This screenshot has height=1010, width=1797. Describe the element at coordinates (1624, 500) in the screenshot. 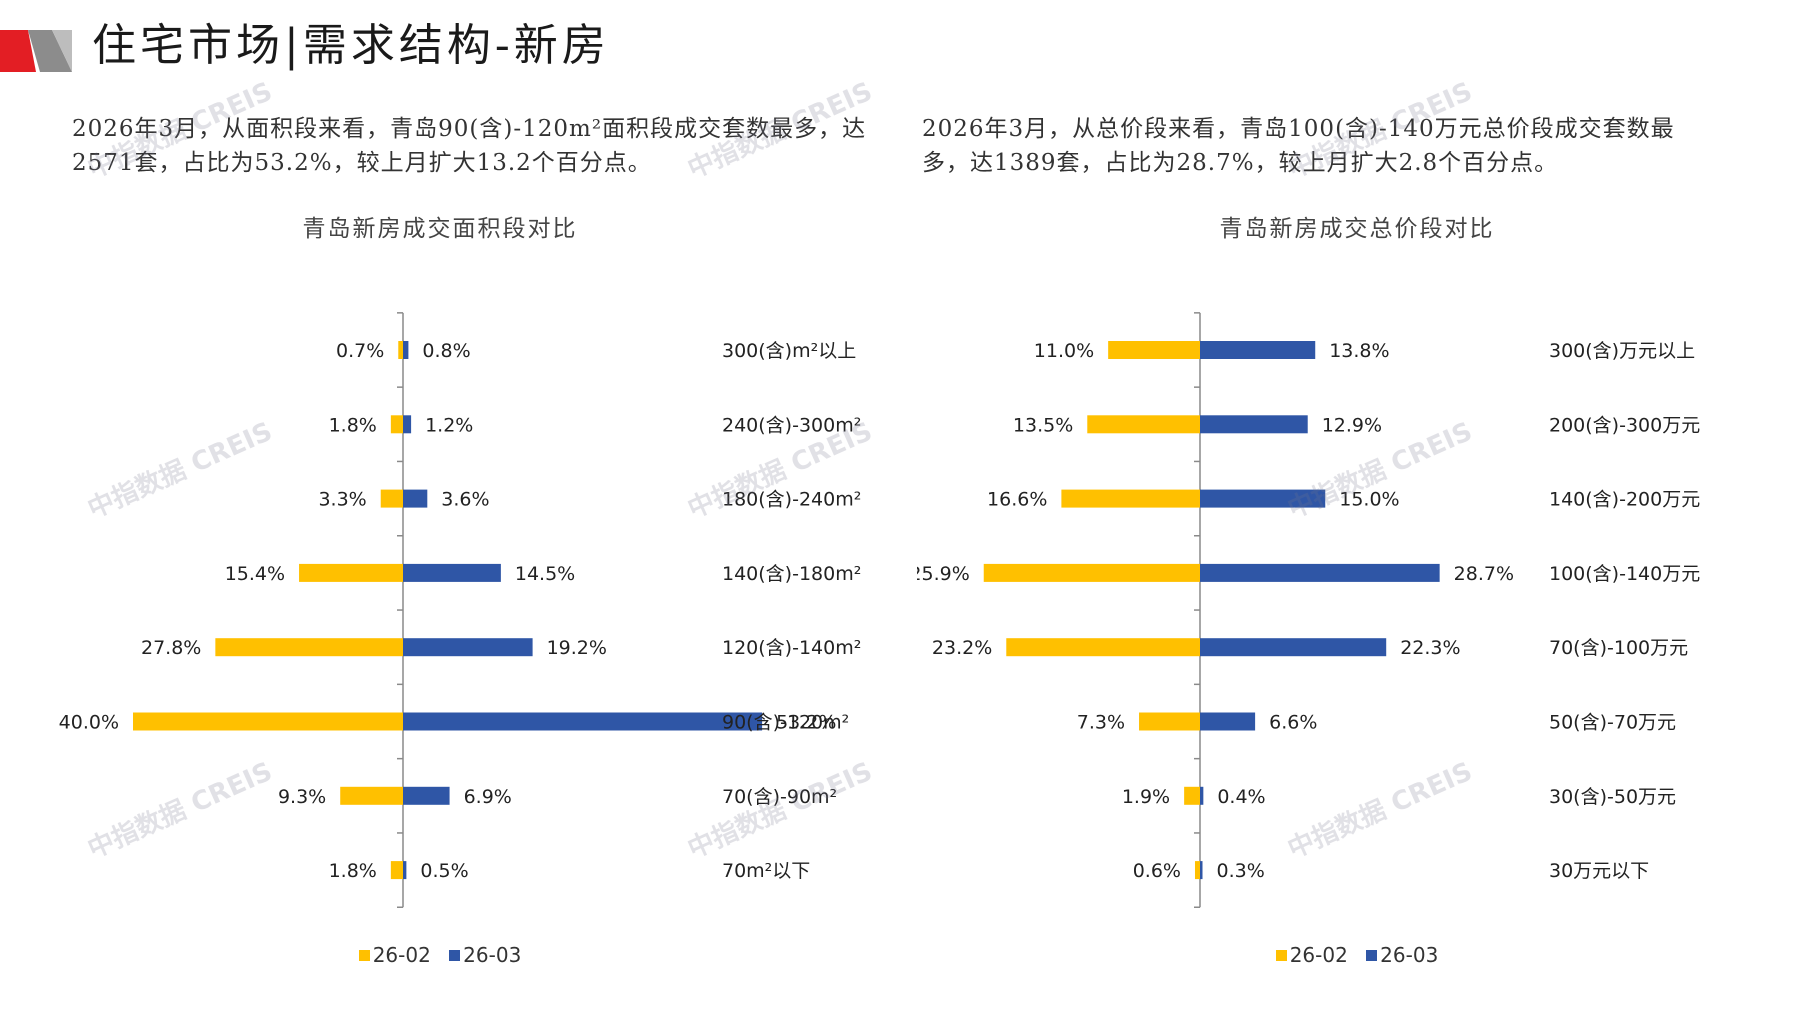

I see `category-label: 140(含)-200万元` at that location.